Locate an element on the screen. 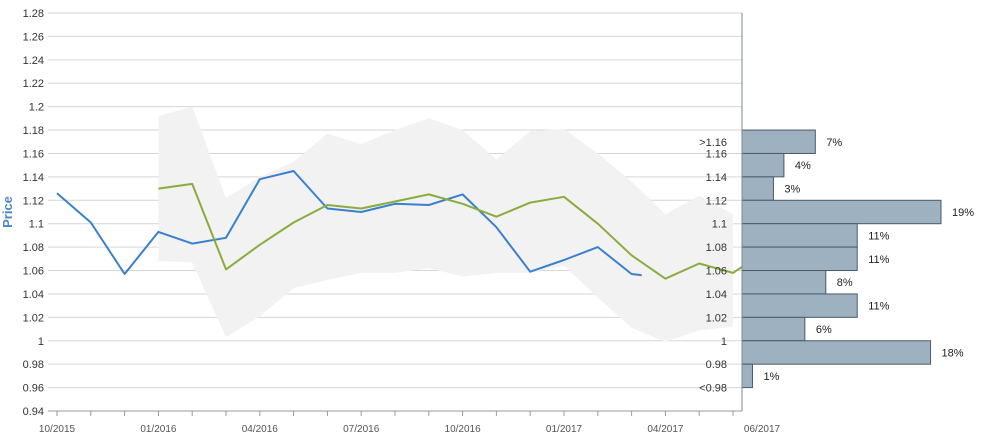 Image resolution: width=984 pixels, height=439 pixels. distribution-tick-label: 0.98 is located at coordinates (716, 365).